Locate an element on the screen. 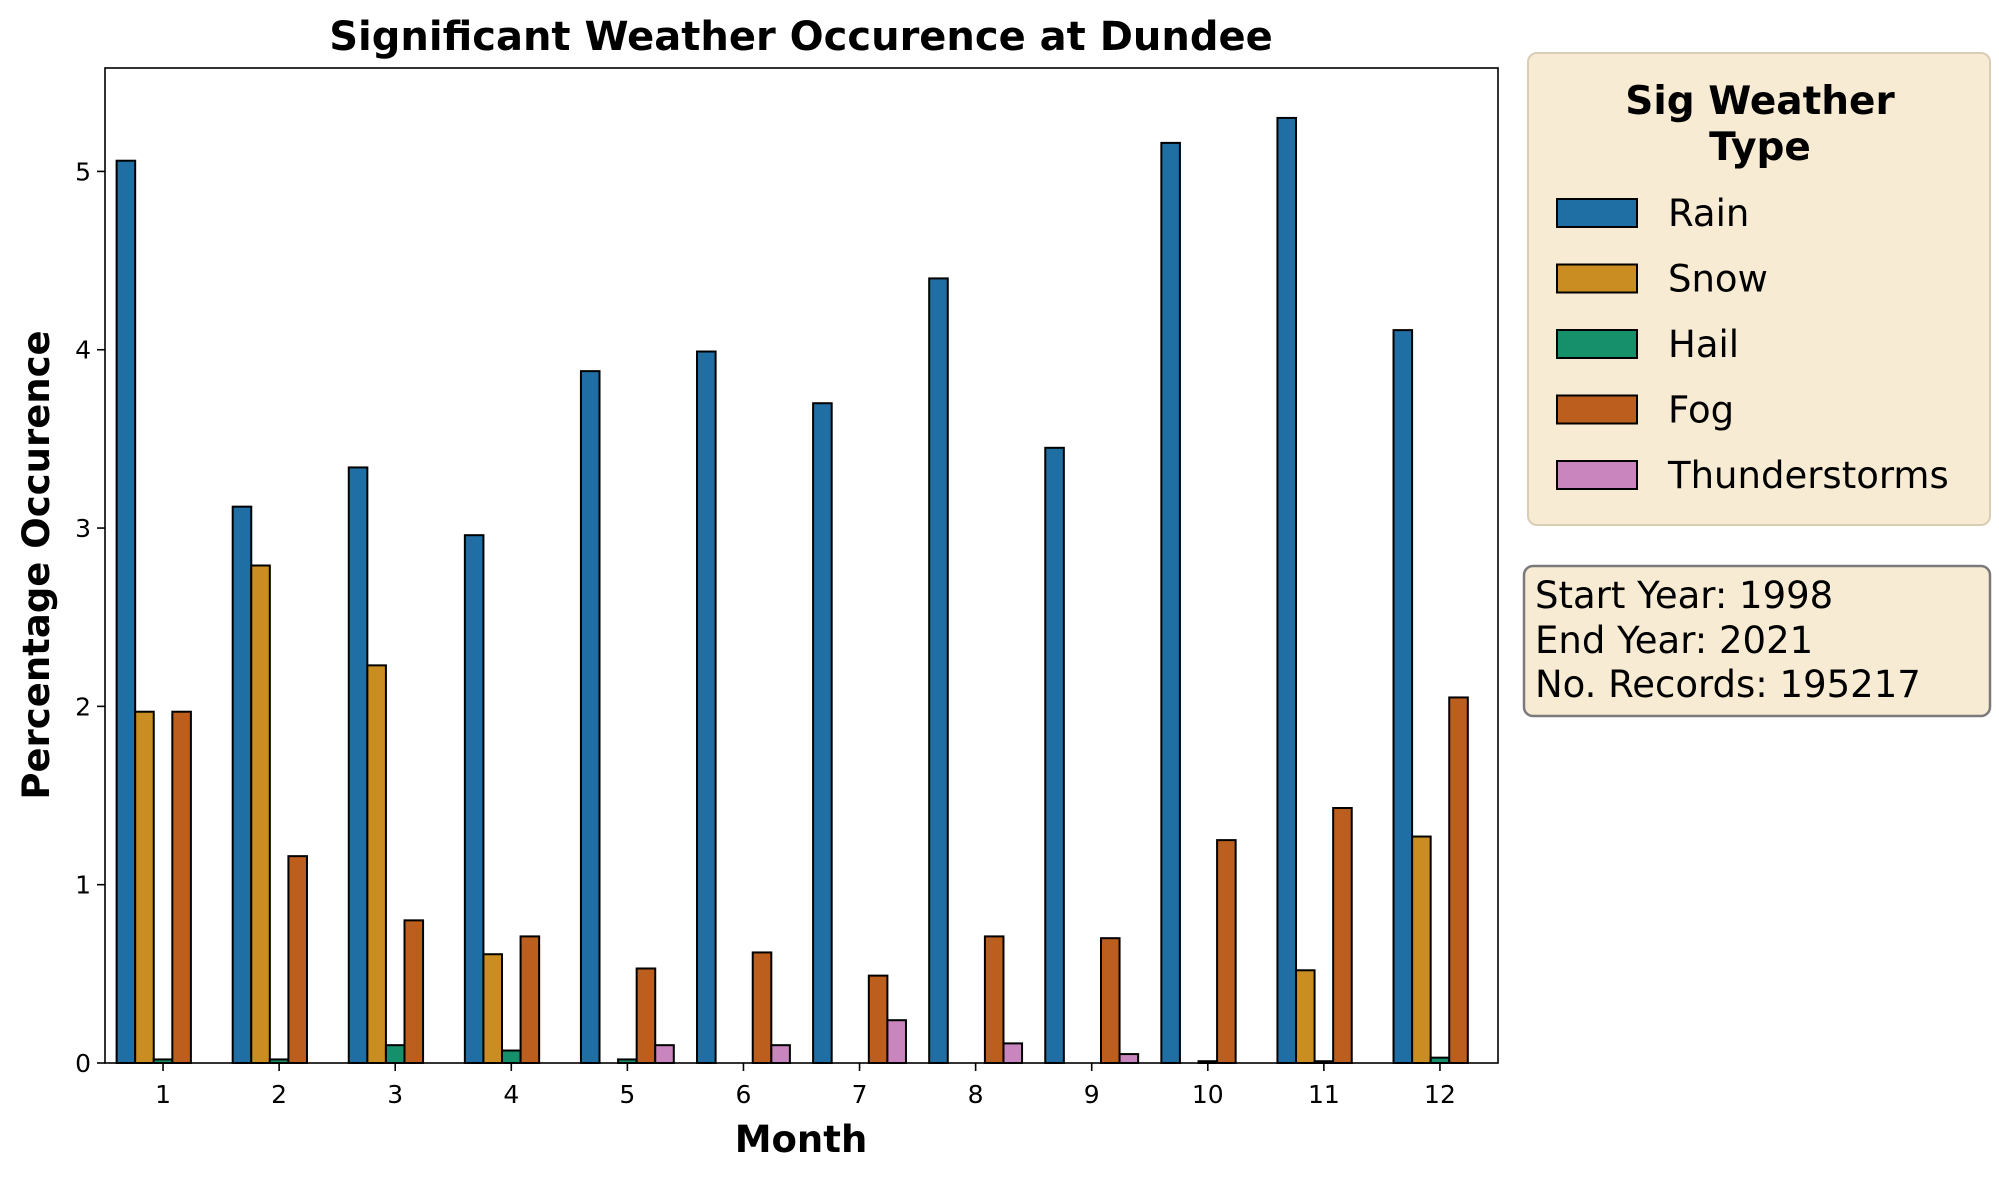 This screenshot has height=1179, width=1999. legend-label-rain: Rain is located at coordinates (1708, 213).